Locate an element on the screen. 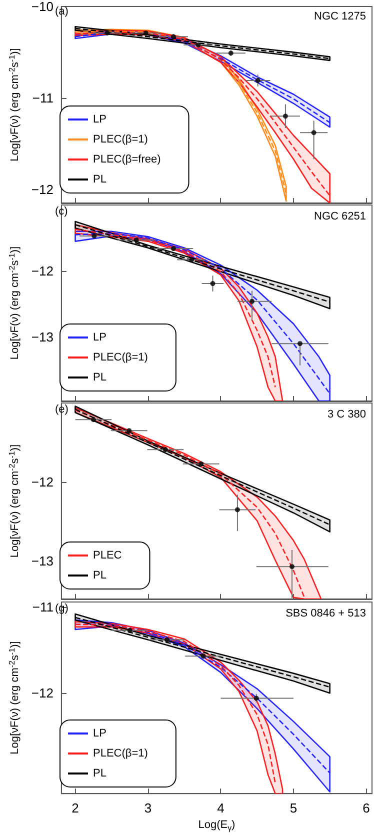 The image size is (374, 837). annotation: NGC 6251 is located at coordinates (340, 216).